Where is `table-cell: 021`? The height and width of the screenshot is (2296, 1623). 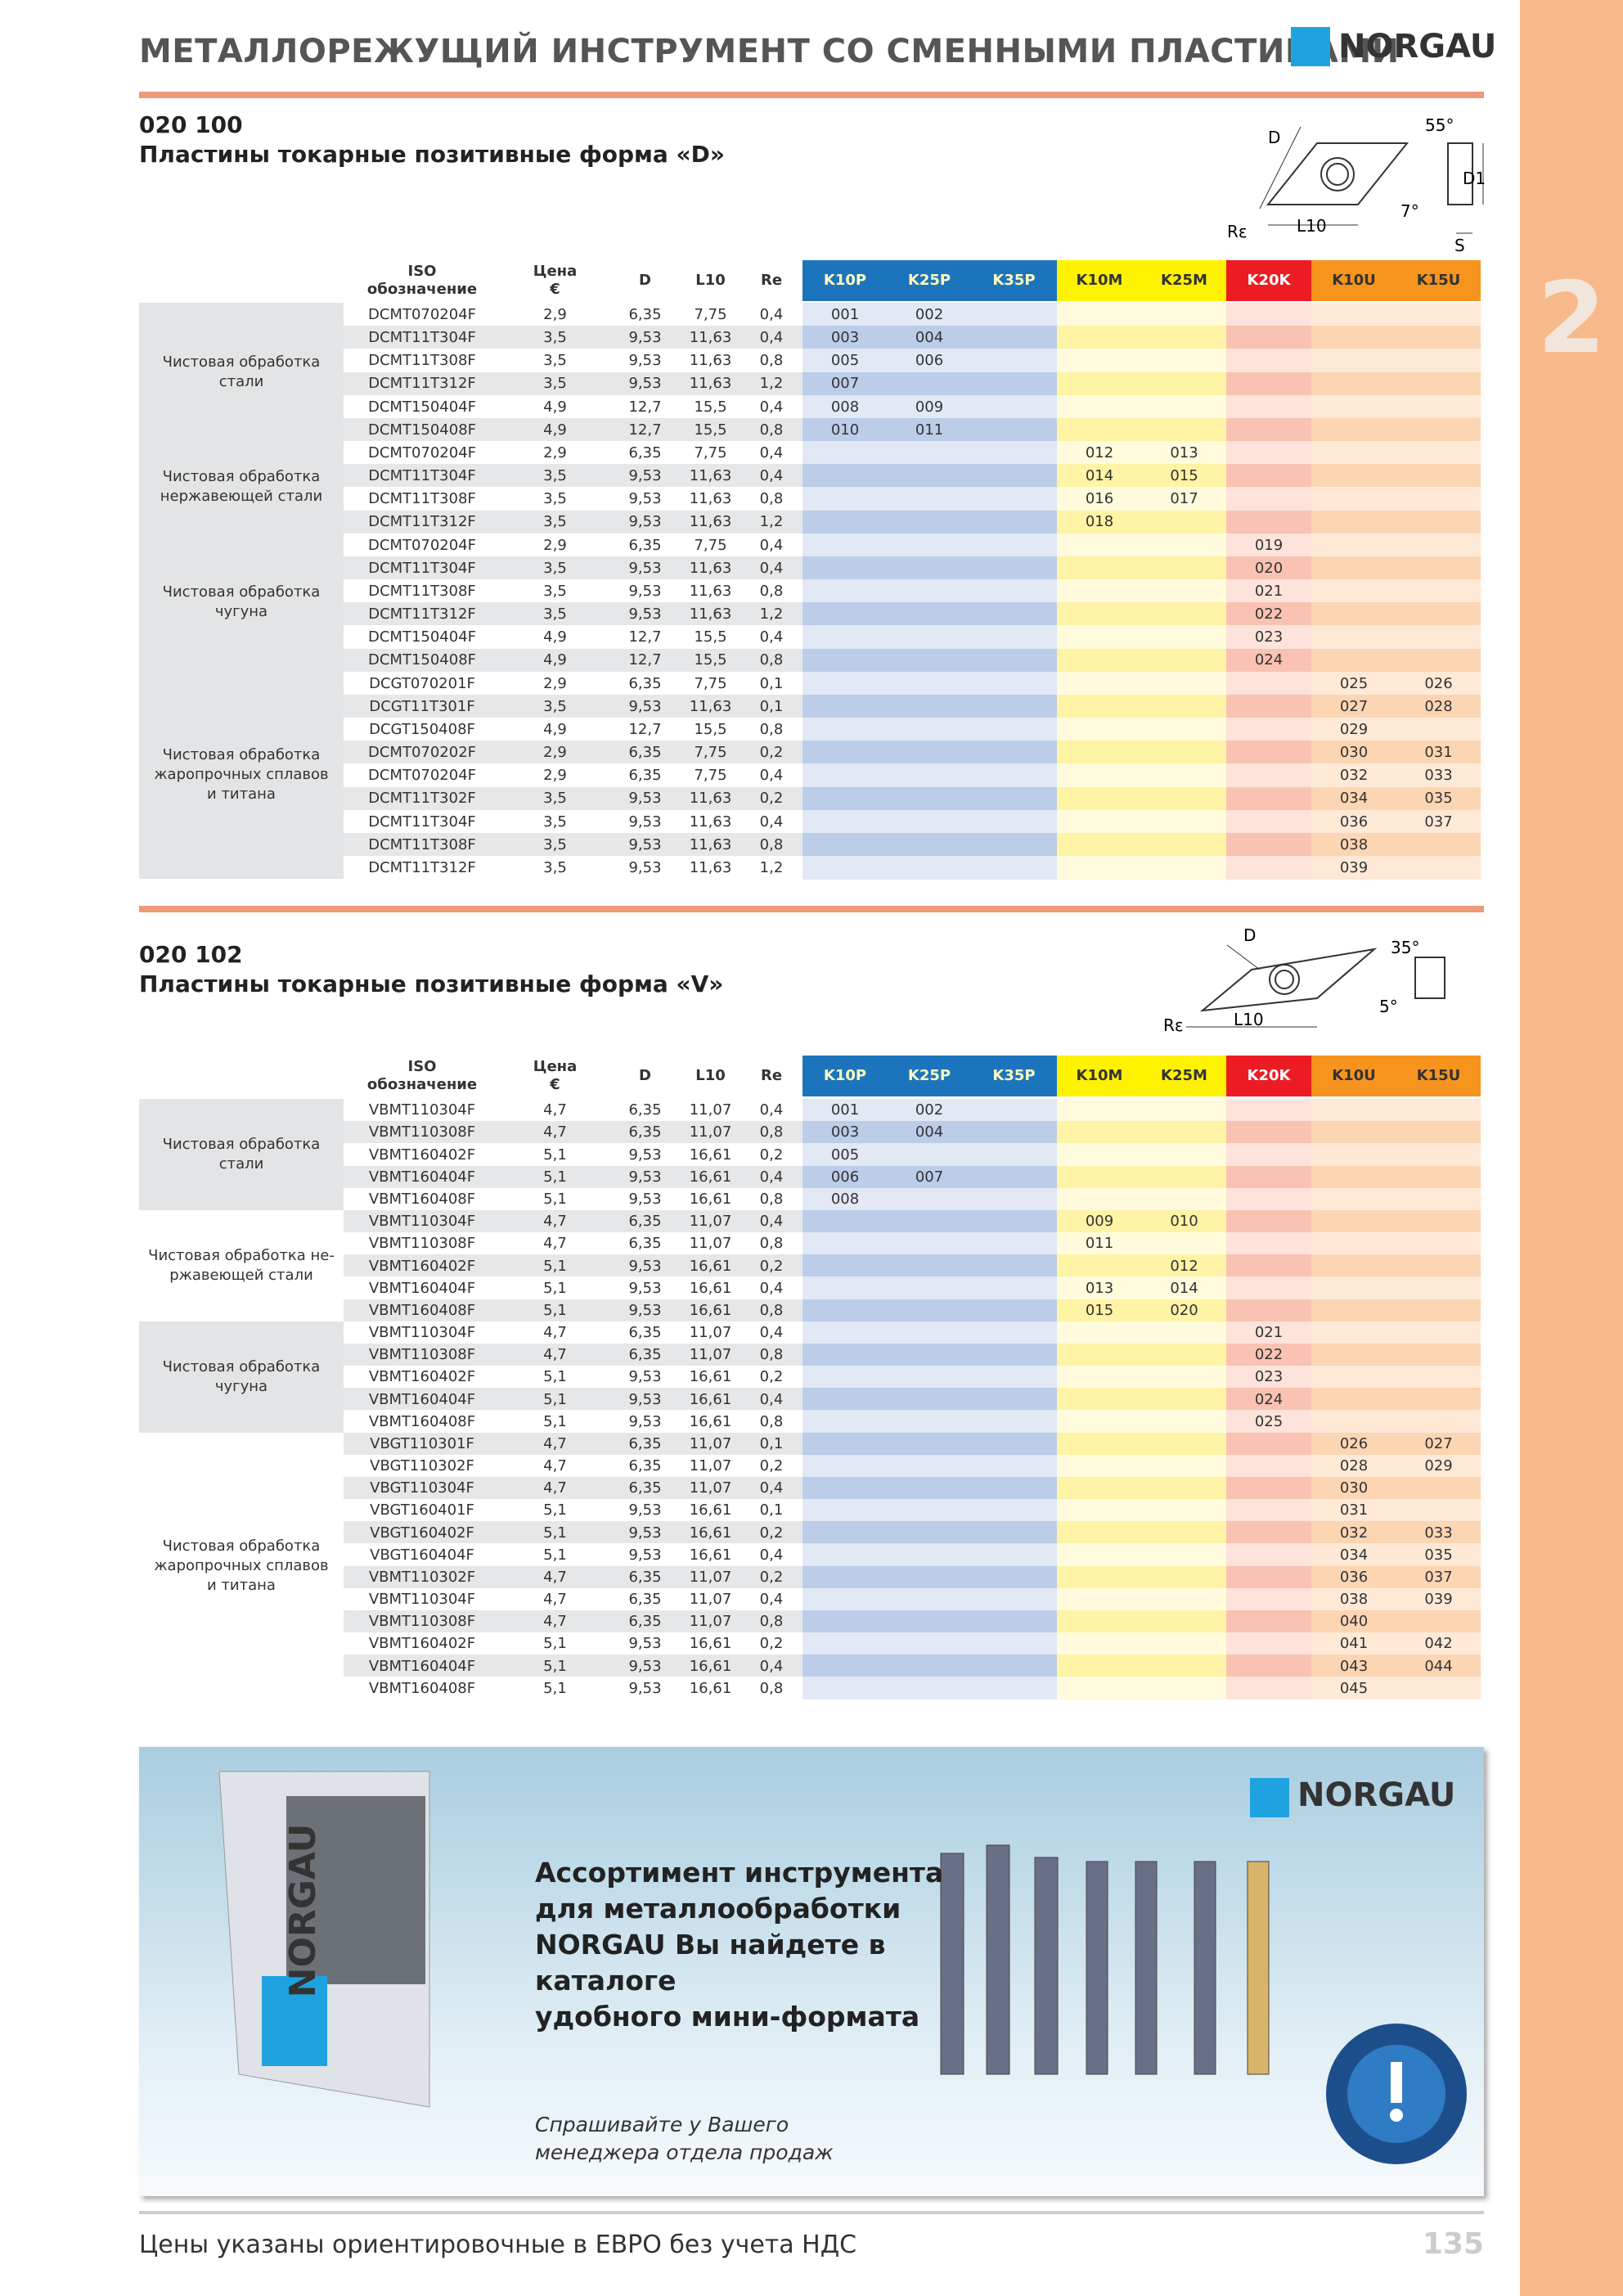 table-cell: 021 is located at coordinates (1268, 1332).